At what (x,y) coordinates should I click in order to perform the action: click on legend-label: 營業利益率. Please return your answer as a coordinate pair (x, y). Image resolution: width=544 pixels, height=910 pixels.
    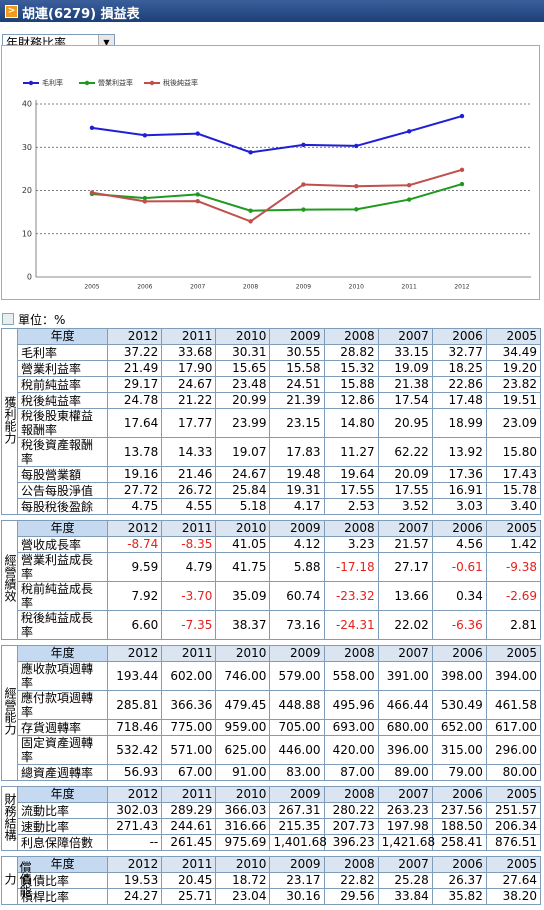
    Looking at the image, I should click on (115, 82).